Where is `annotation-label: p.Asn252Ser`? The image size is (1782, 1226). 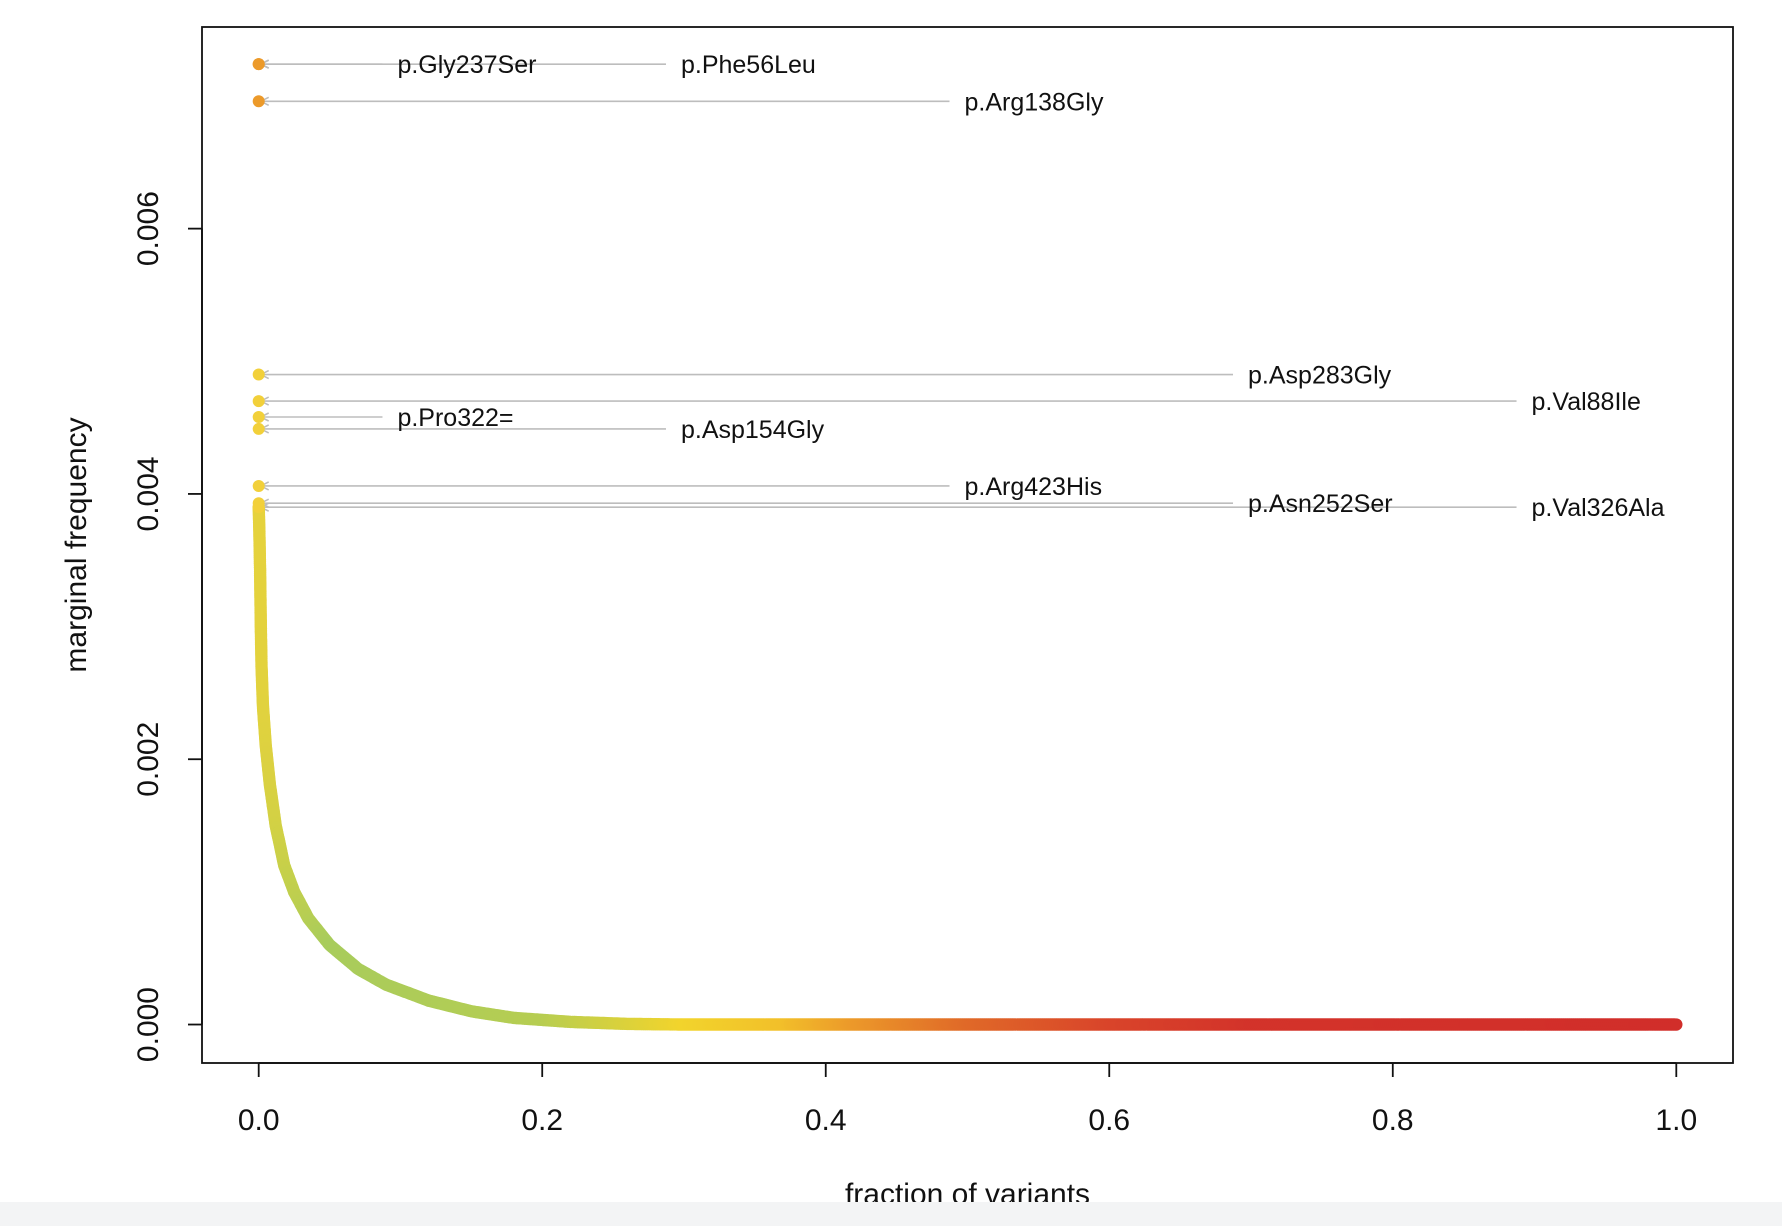 annotation-label: p.Asn252Ser is located at coordinates (1320, 504).